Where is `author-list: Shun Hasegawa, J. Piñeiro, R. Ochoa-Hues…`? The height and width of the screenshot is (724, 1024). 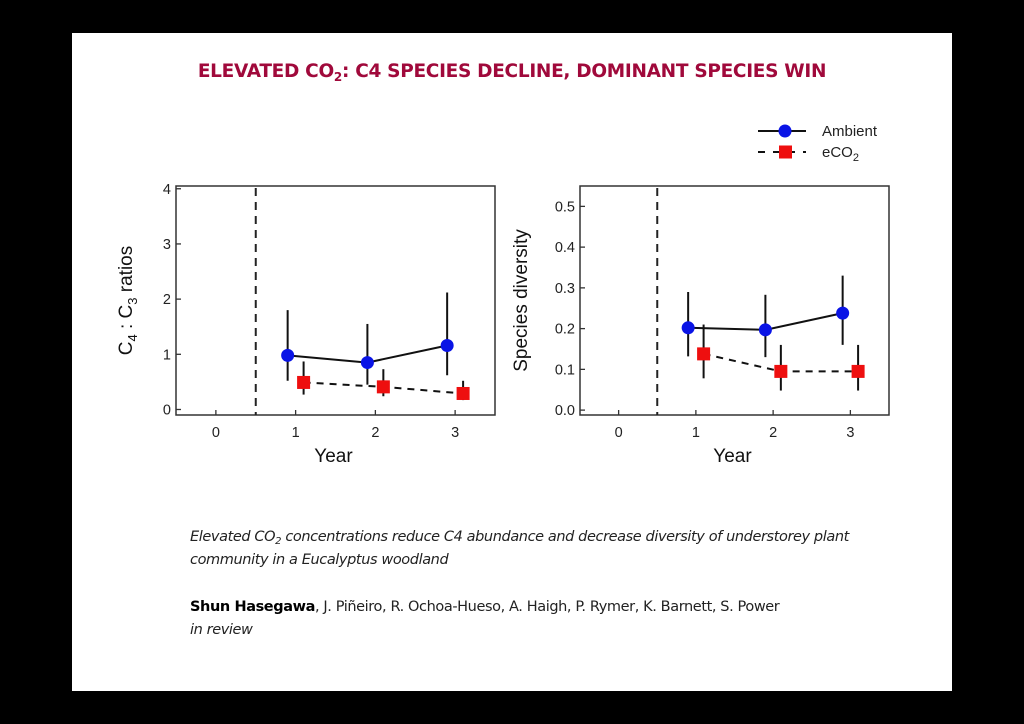 author-list: Shun Hasegawa, J. Piñeiro, R. Ochoa-Hues… is located at coordinates (540, 619).